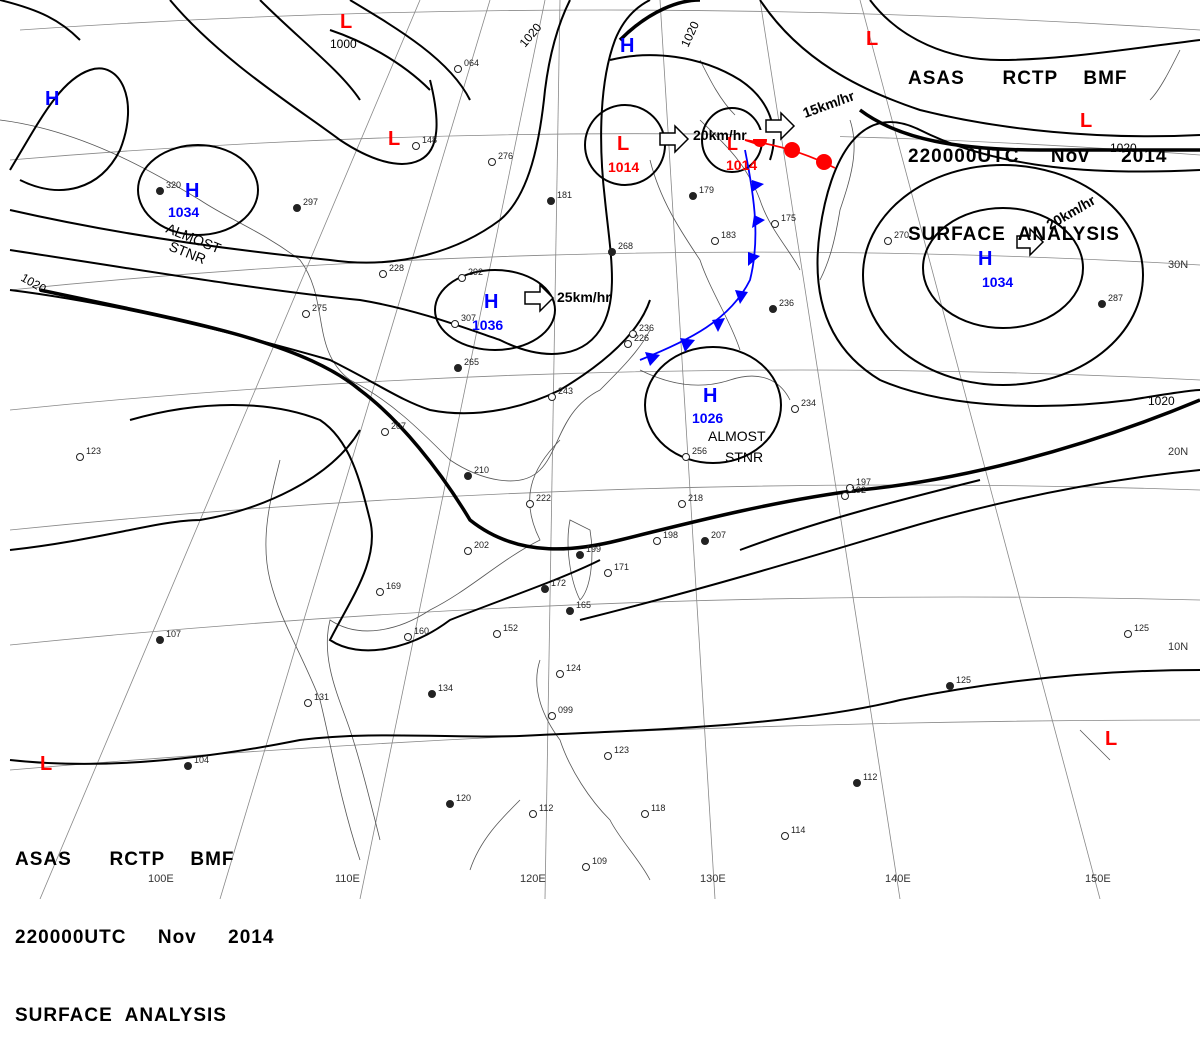 The width and height of the screenshot is (1200, 1055). Describe the element at coordinates (599, 861) in the screenshot. I see `station-pressure-value: 109` at that location.